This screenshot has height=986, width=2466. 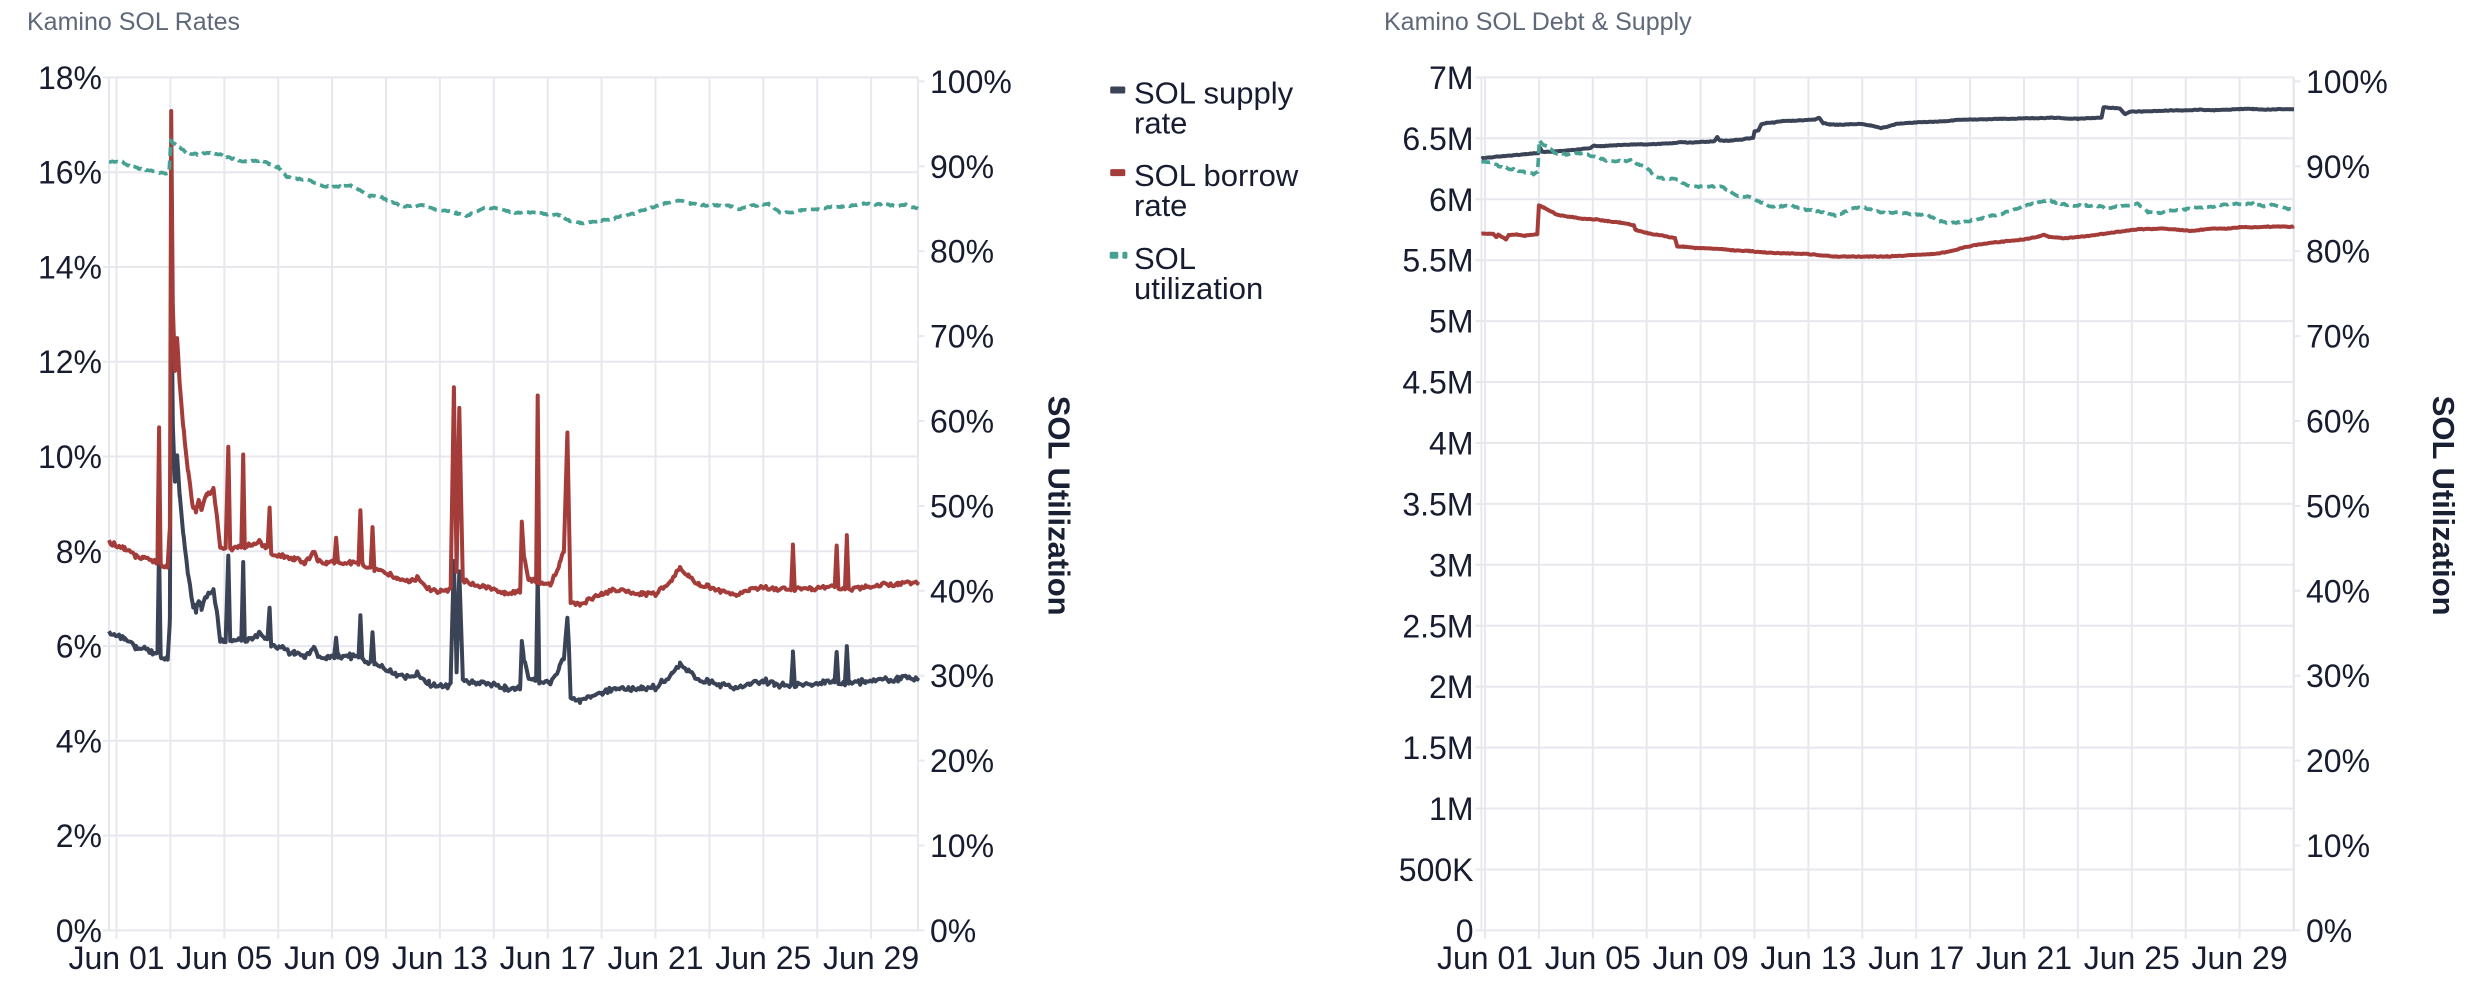 I want to click on svg-text: 14%, so click(x=70, y=268).